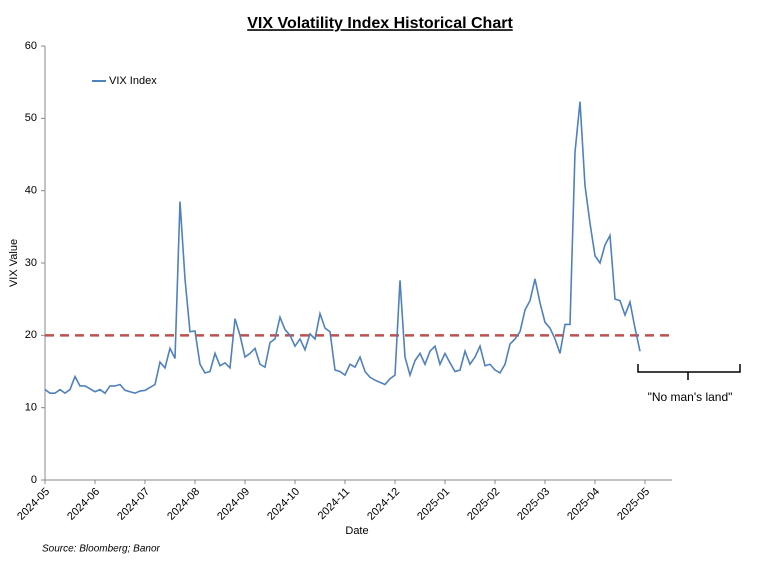  Describe the element at coordinates (383, 504) in the screenshot. I see `x-tick-label: 2024-12` at that location.